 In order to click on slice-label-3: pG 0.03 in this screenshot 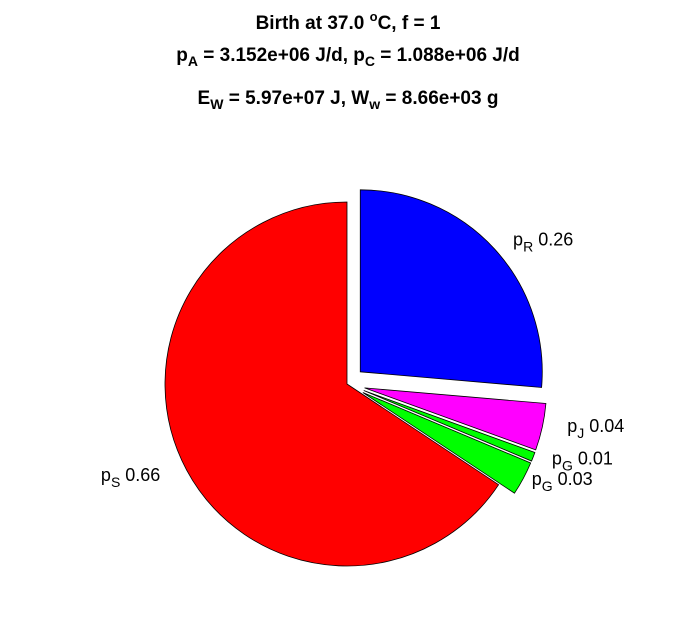, I will do `click(562, 481)`.